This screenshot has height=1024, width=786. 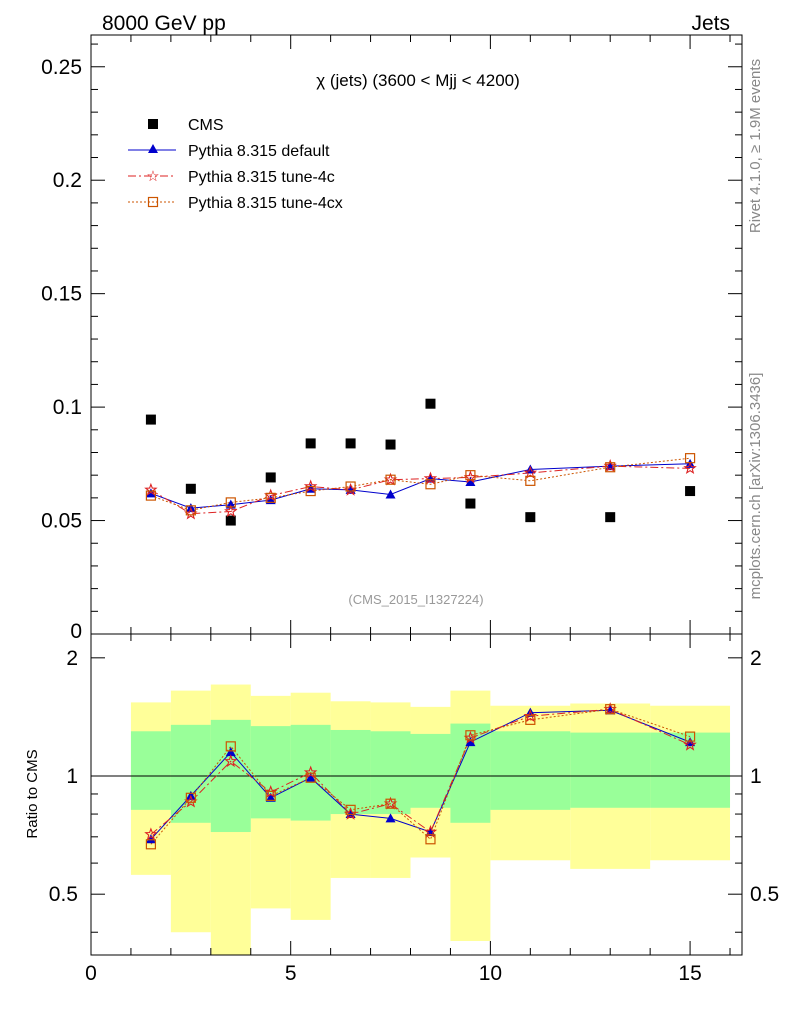 What do you see at coordinates (756, 658) in the screenshot?
I see `ratio-y-tick-label-right: 2` at bounding box center [756, 658].